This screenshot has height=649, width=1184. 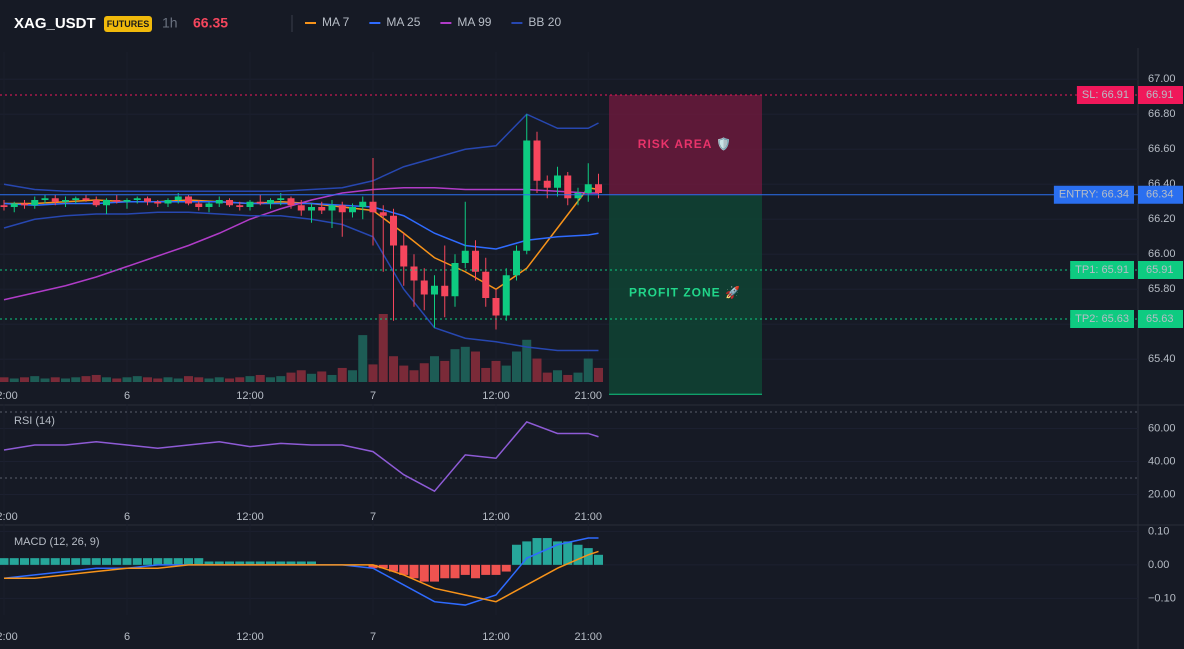 What do you see at coordinates (474, 22) in the screenshot?
I see `legend-label: MA 99` at bounding box center [474, 22].